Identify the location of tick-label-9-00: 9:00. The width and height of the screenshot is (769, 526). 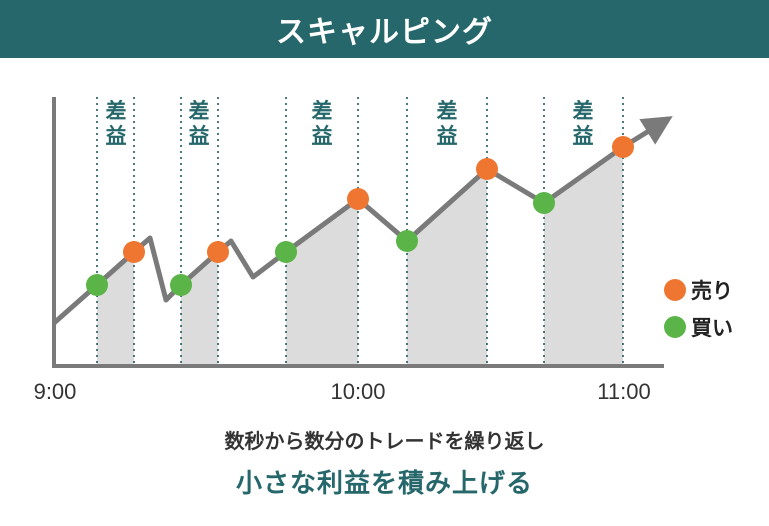
(55, 391).